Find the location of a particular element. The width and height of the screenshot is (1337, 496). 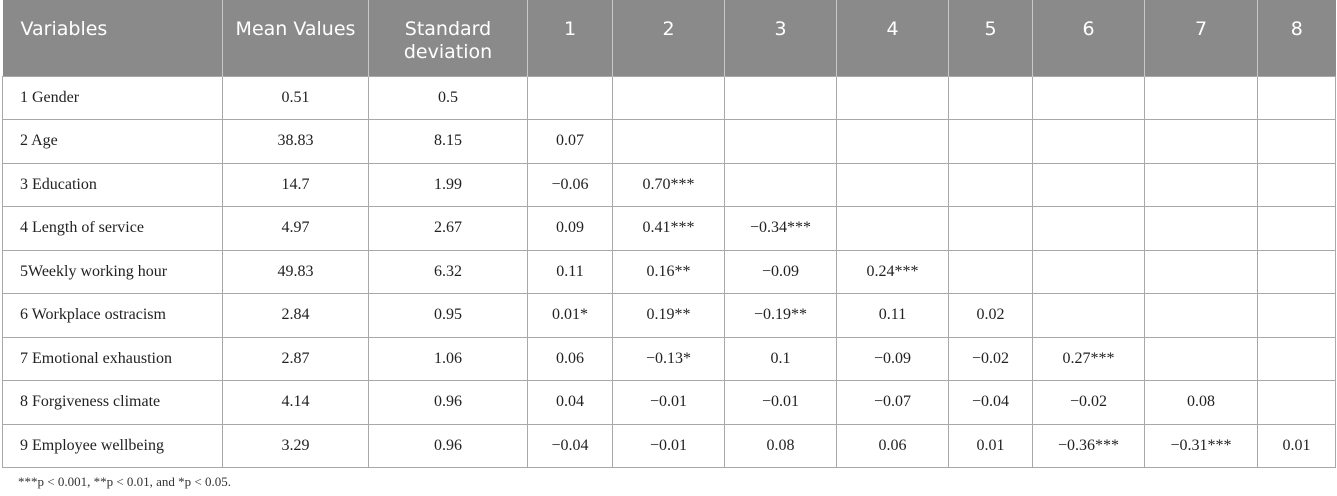

table-cell: 0.41*** is located at coordinates (668, 228).